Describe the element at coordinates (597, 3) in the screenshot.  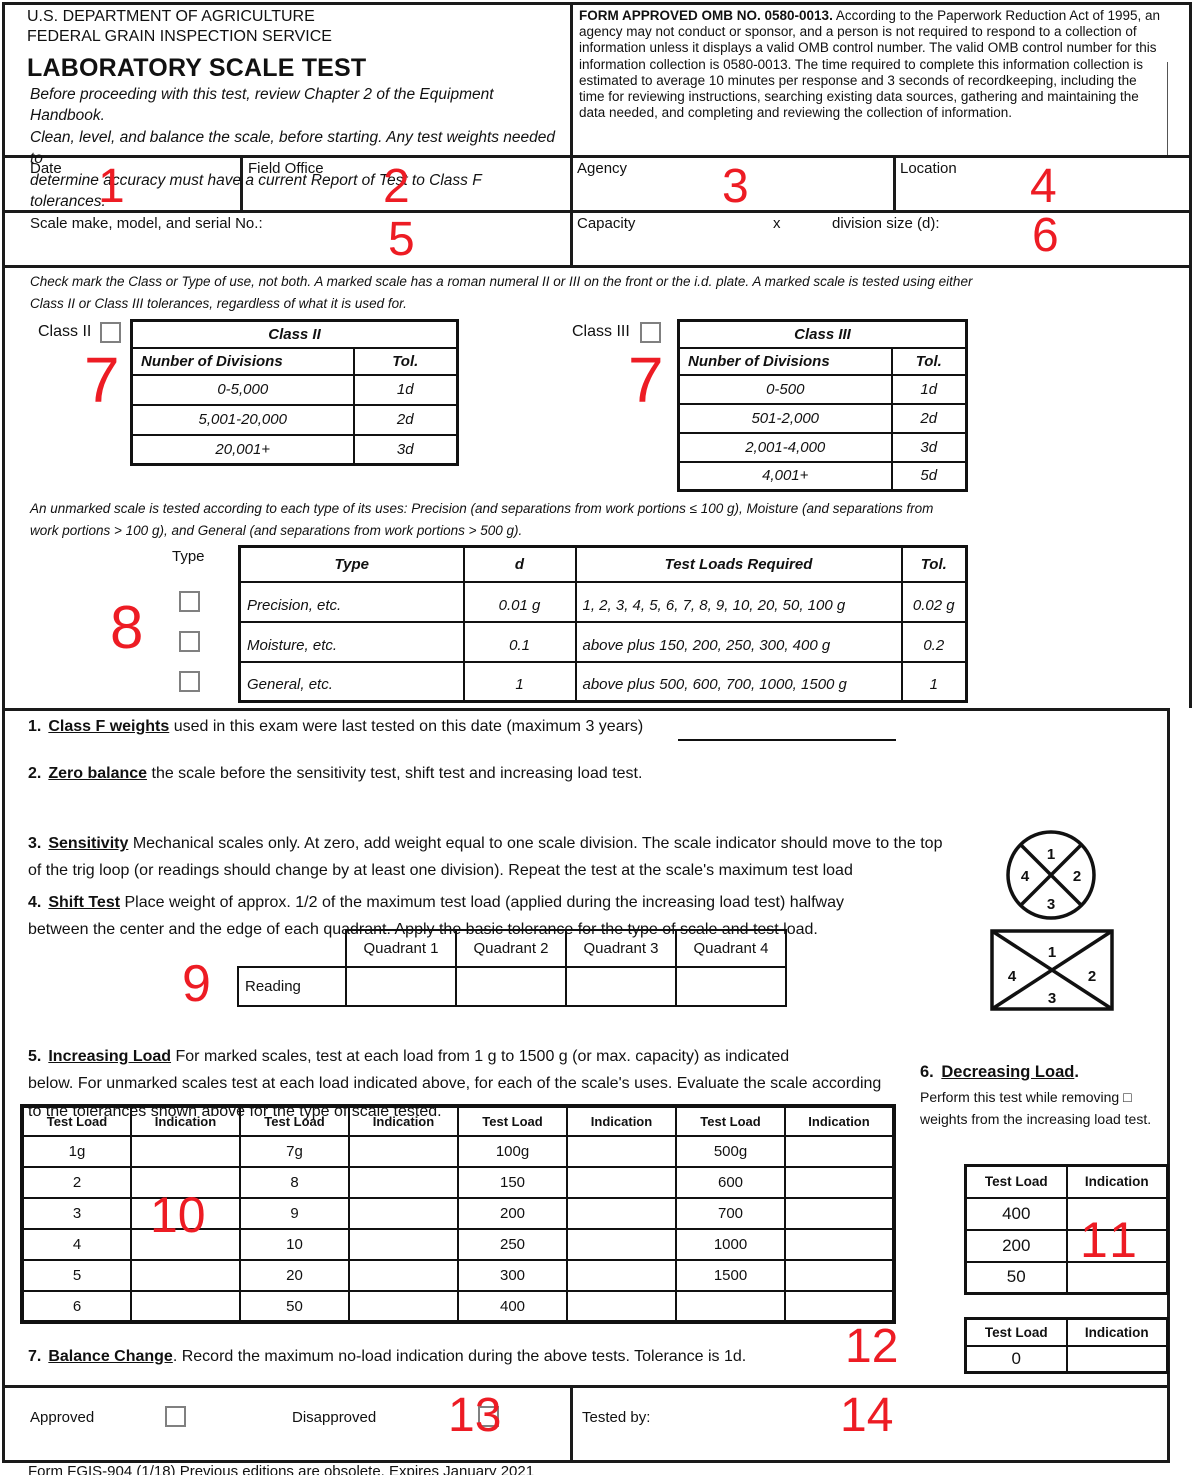
I see `border-top` at that location.